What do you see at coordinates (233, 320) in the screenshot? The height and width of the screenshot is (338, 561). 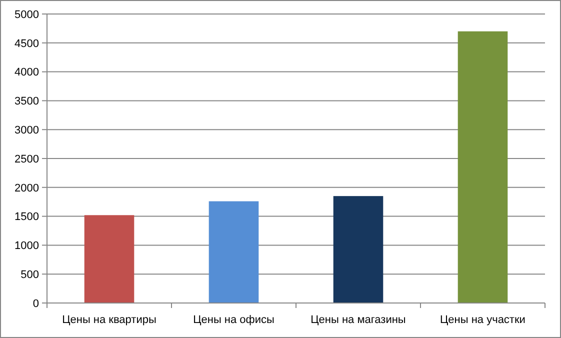 I see `x-tick-label: Цены на офисы` at bounding box center [233, 320].